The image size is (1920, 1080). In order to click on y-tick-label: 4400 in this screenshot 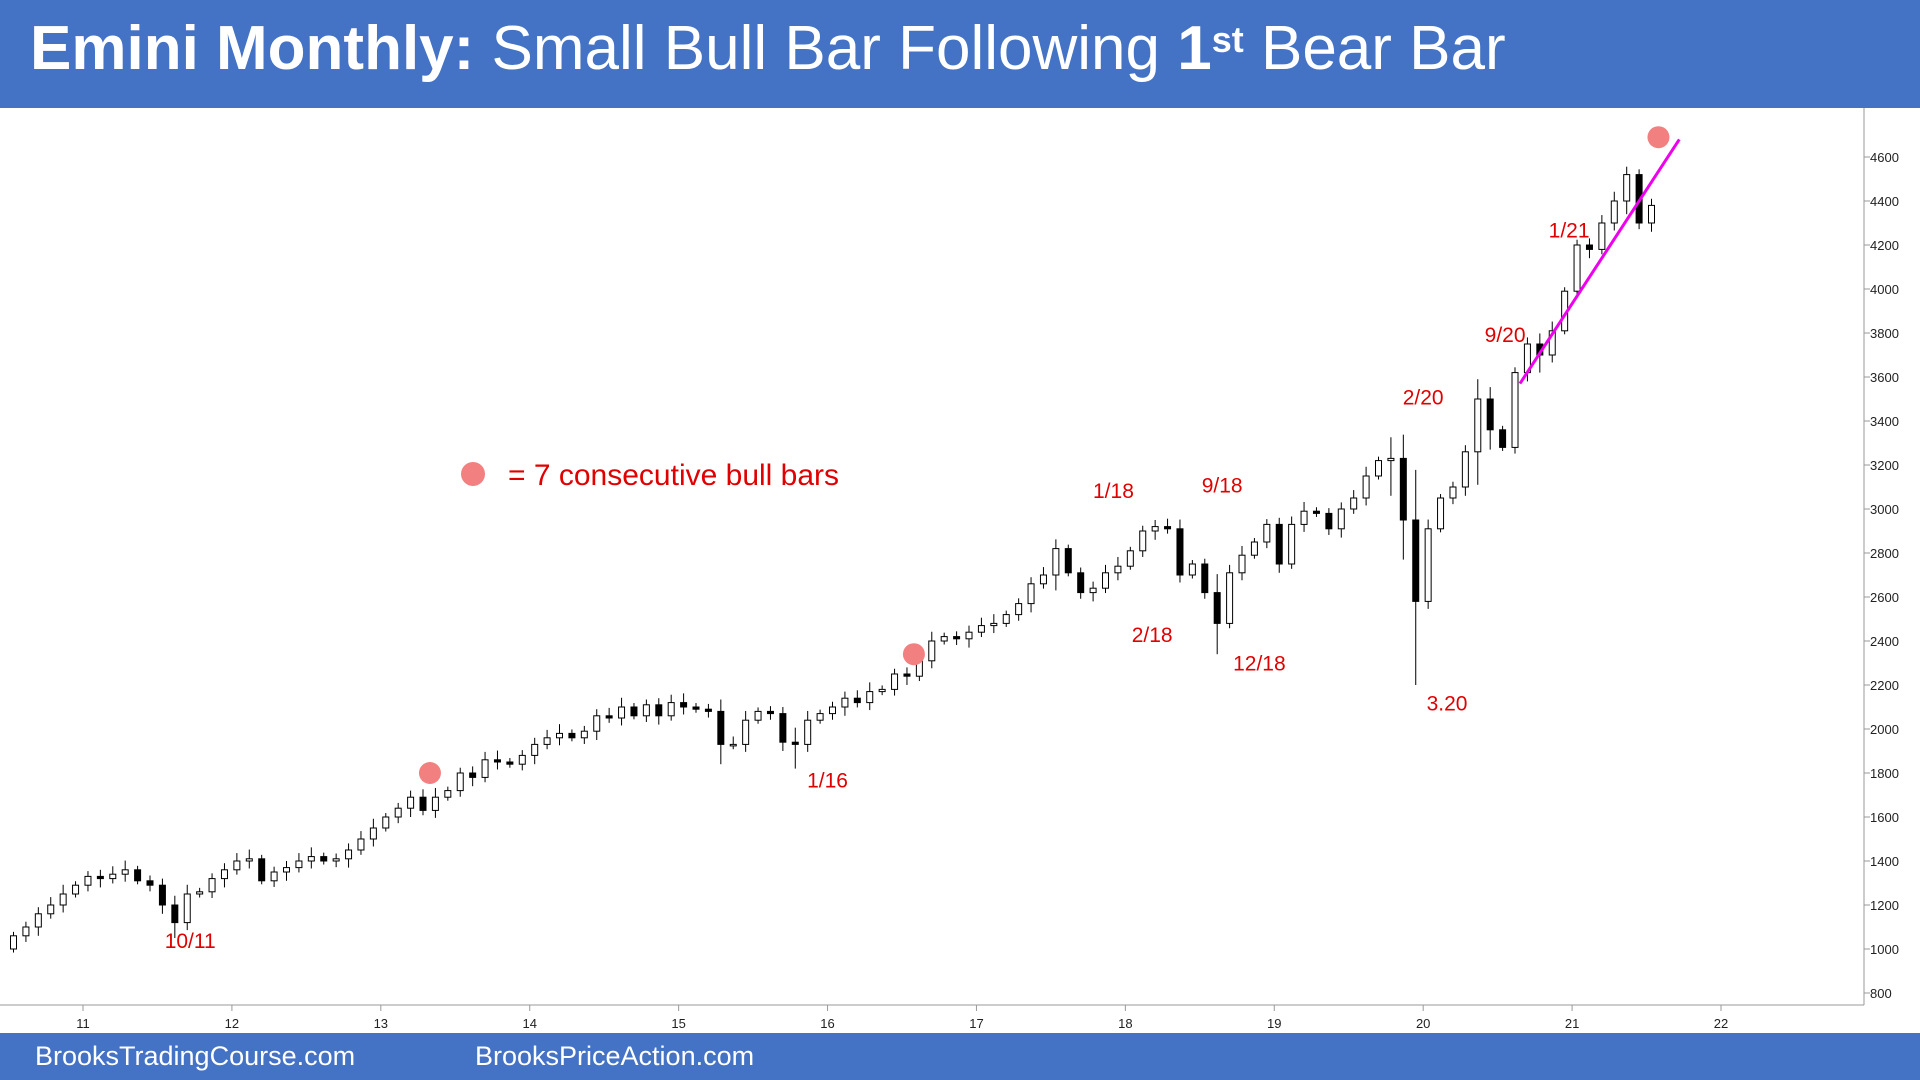, I will do `click(1884, 201)`.